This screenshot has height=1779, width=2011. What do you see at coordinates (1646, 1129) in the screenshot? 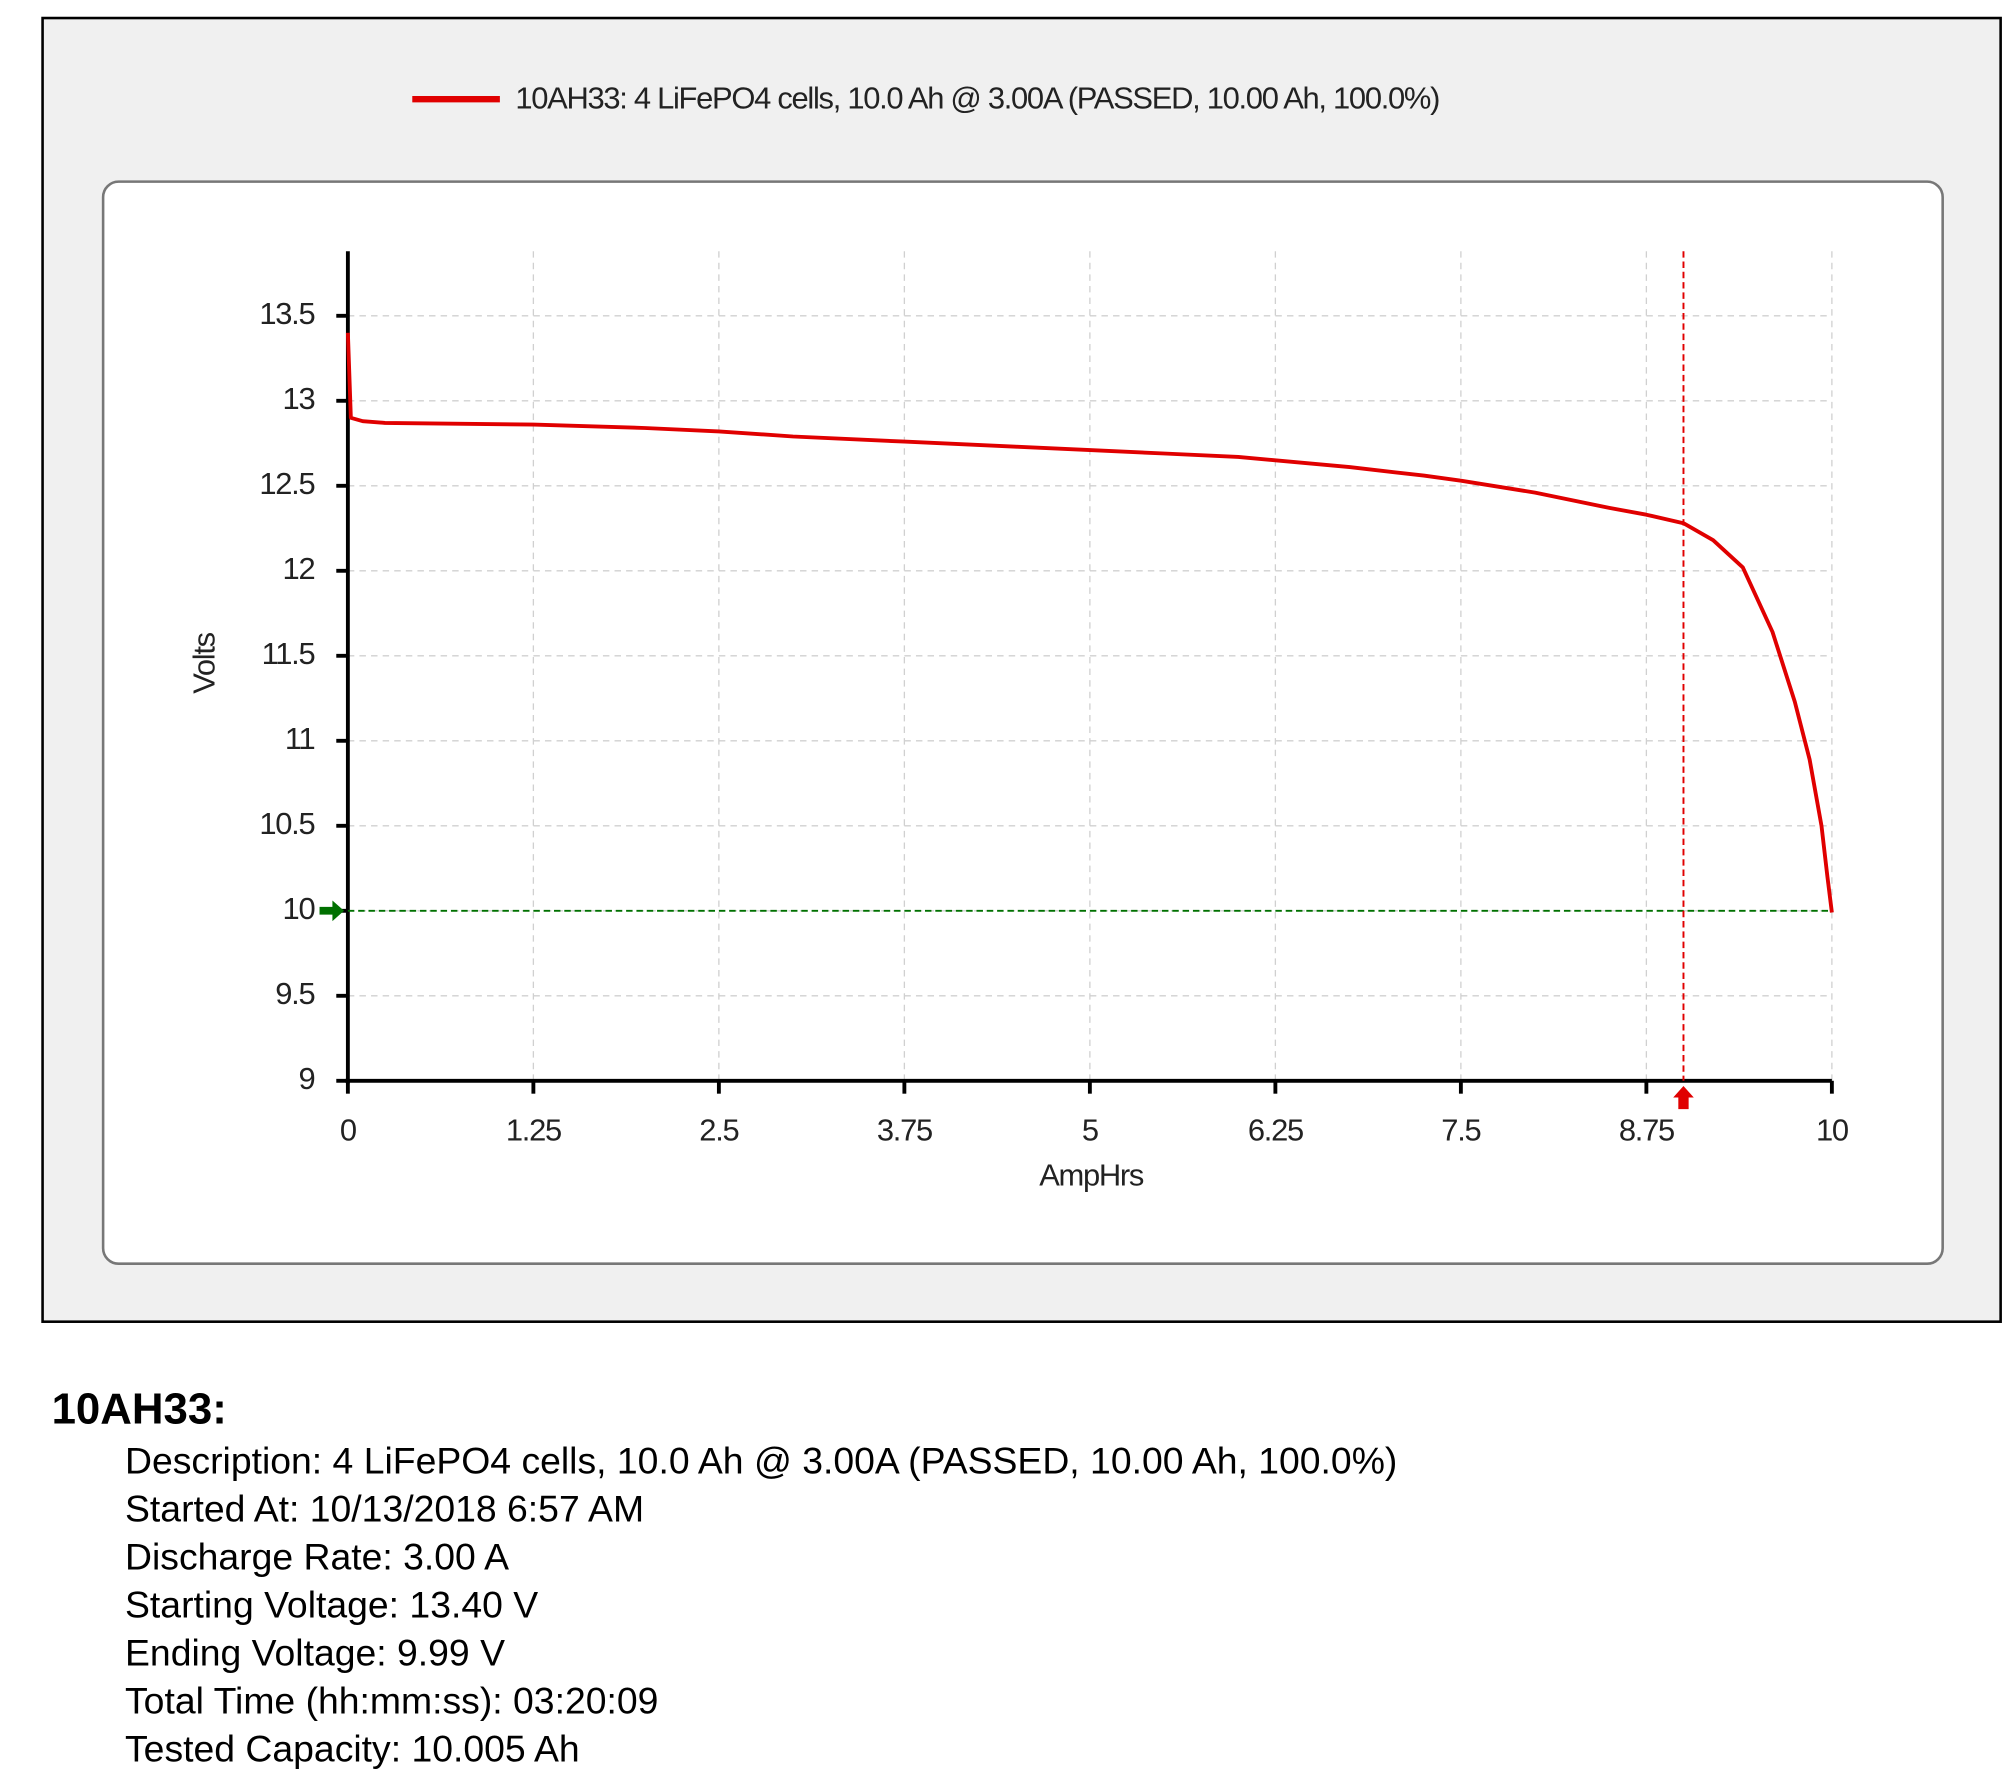
I see `x-tick-label: 8.75` at bounding box center [1646, 1129].